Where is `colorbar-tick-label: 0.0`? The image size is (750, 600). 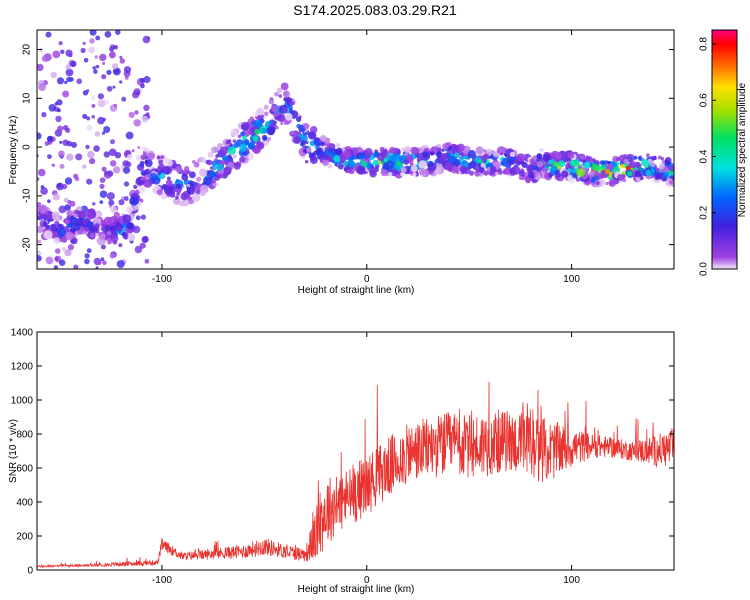 colorbar-tick-label: 0.0 is located at coordinates (704, 269).